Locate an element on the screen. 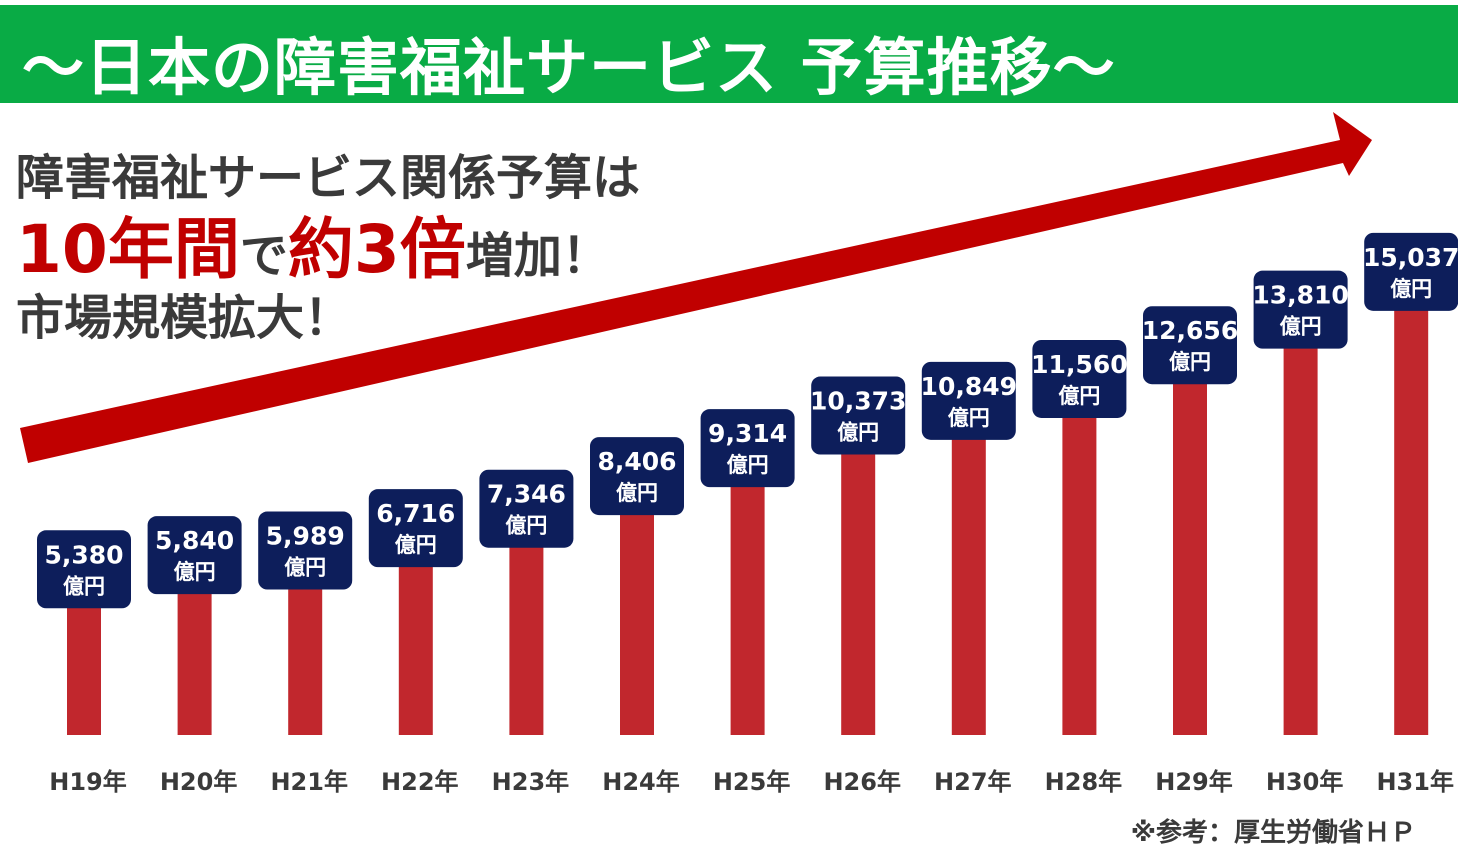 Image resolution: width=1458 pixels, height=861 pixels. bar-H26年 is located at coordinates (858, 575).